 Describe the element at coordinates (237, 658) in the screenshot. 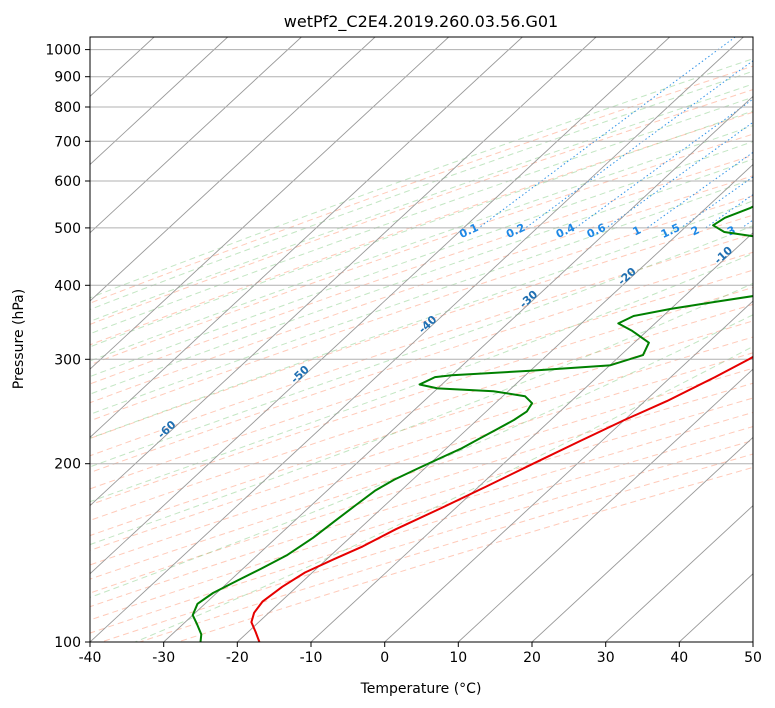

I see `x-tick-label: -20` at that location.